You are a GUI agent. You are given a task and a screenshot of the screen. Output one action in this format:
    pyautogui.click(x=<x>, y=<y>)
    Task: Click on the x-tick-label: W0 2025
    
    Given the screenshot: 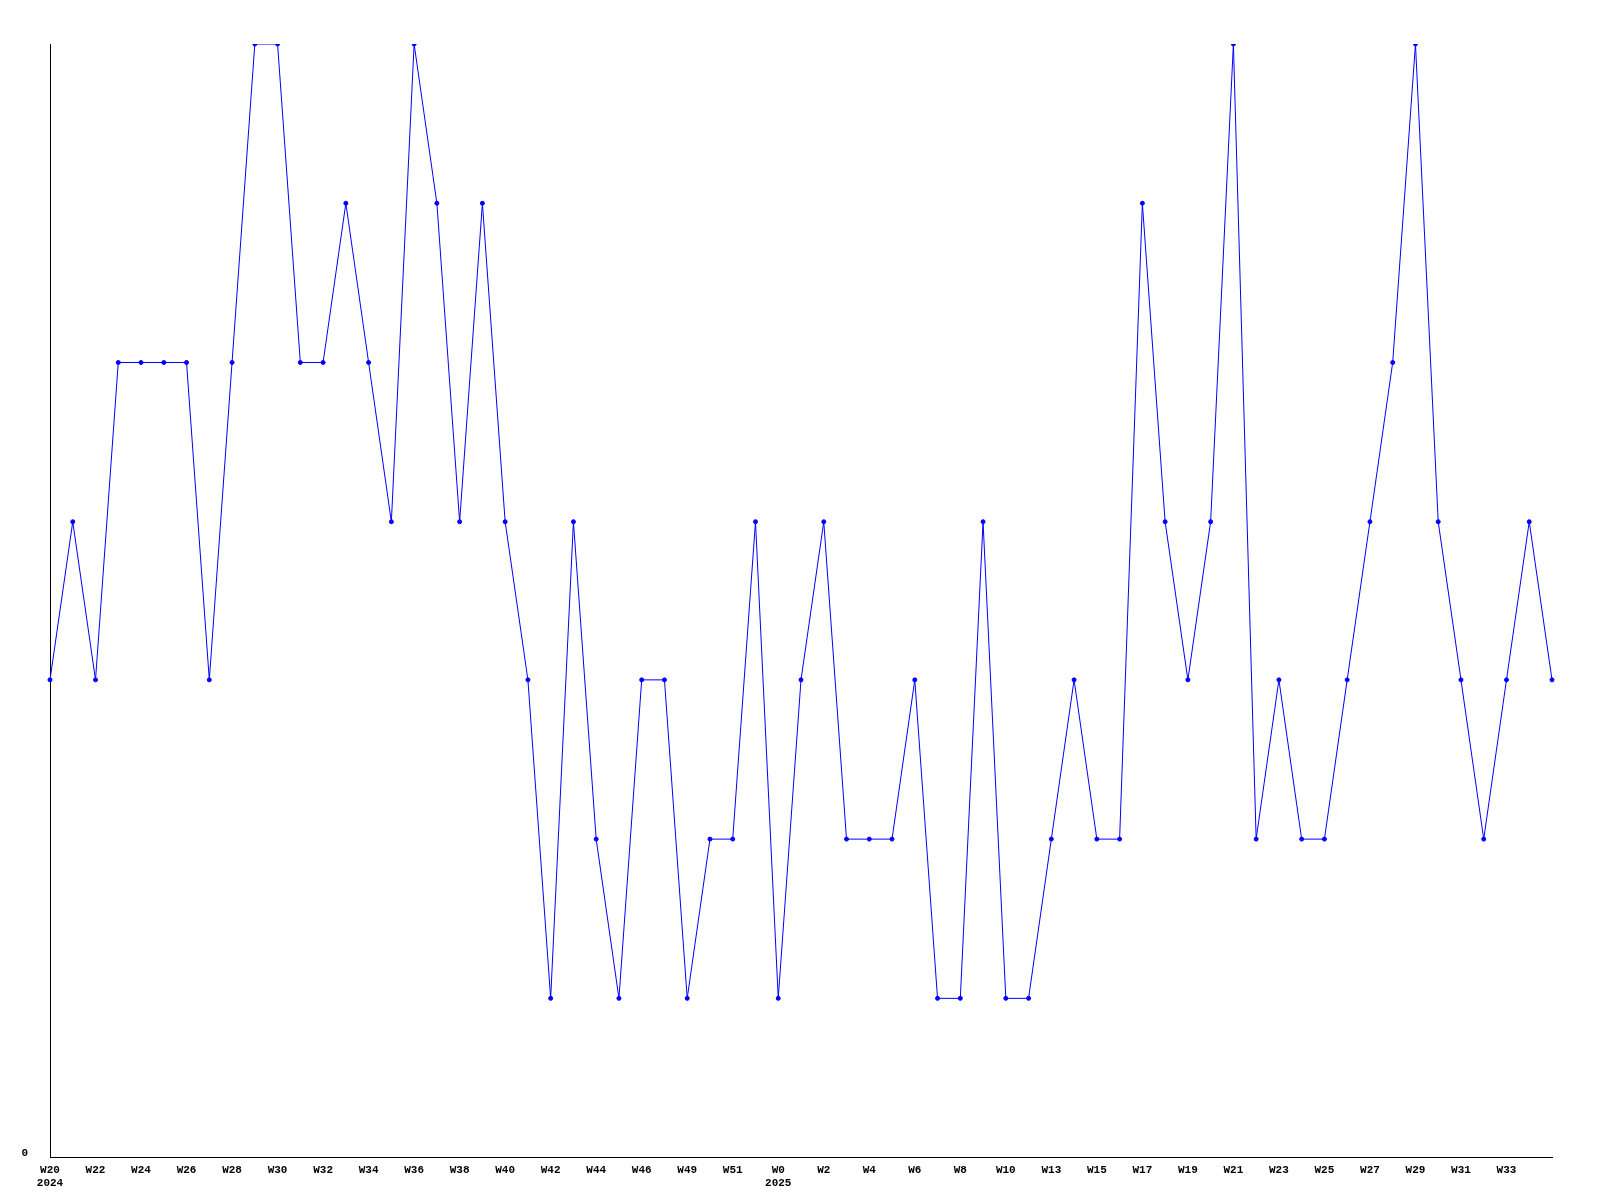 What is the action you would take?
    pyautogui.click(x=778, y=1176)
    